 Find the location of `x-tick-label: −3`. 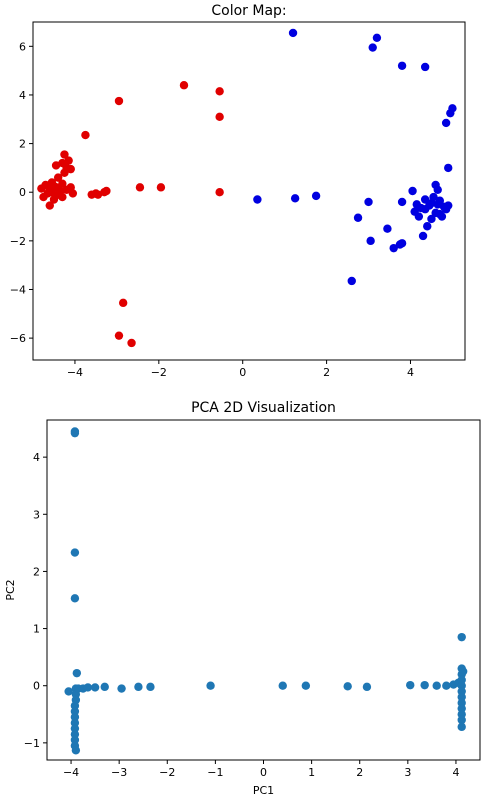

x-tick-label: −3 is located at coordinates (119, 772).